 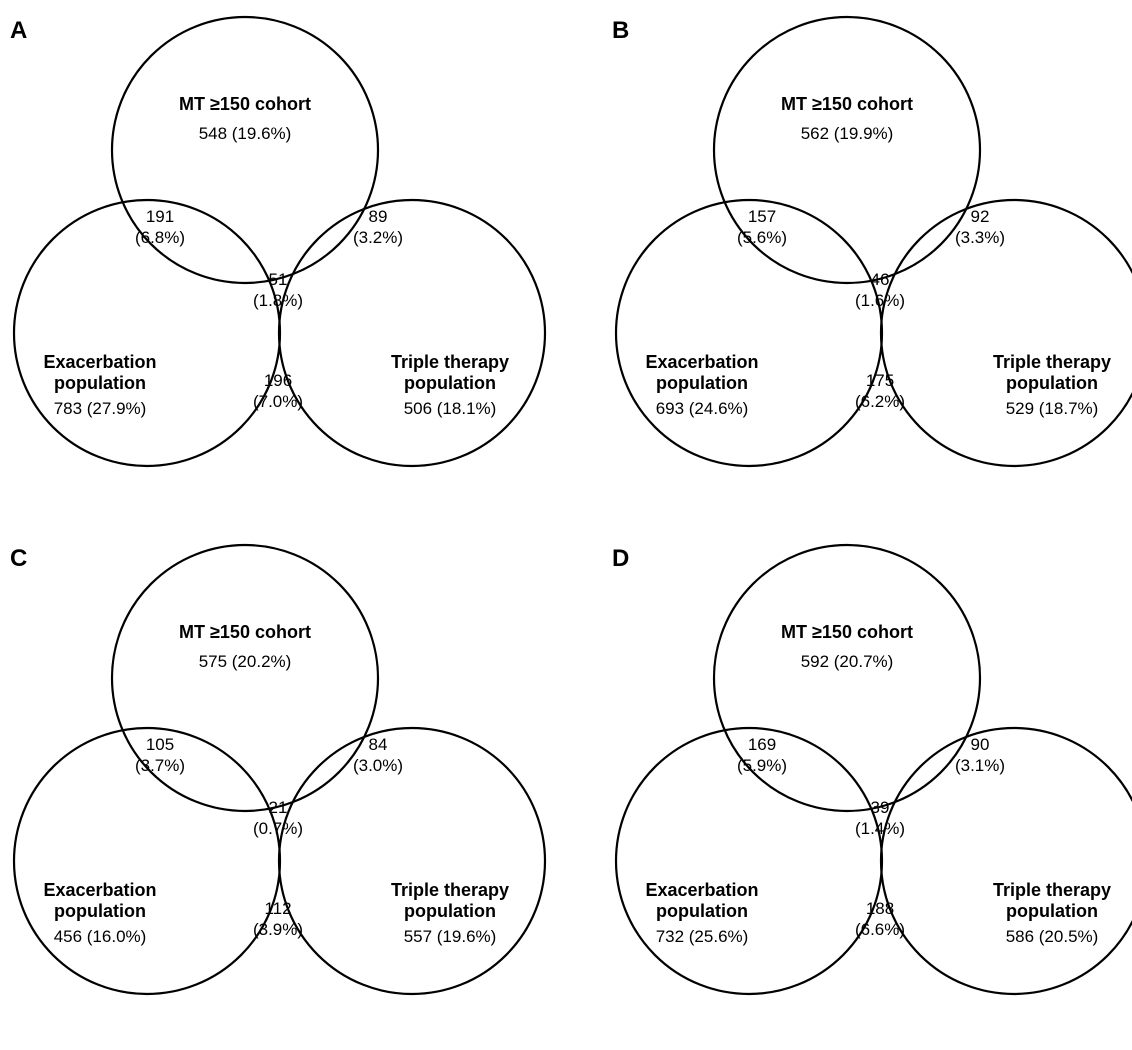 I want to click on triple-therapy-only-value: 506 (18.1%), so click(x=450, y=408).